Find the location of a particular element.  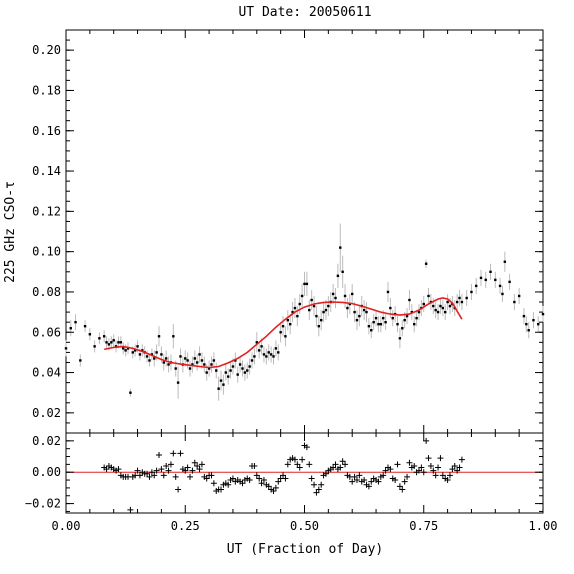

y-tick-label: 0.20 is located at coordinates (46, 50).